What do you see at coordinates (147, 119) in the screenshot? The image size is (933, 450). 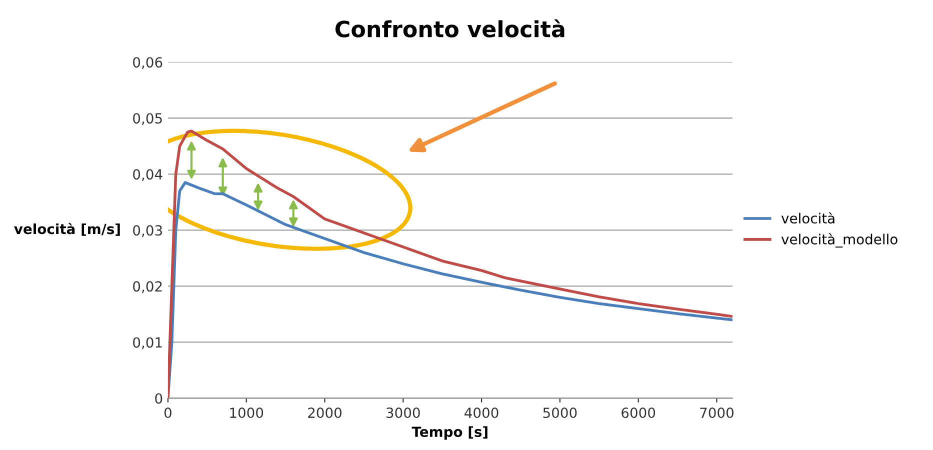 I see `y-tick-label: 0,05` at bounding box center [147, 119].